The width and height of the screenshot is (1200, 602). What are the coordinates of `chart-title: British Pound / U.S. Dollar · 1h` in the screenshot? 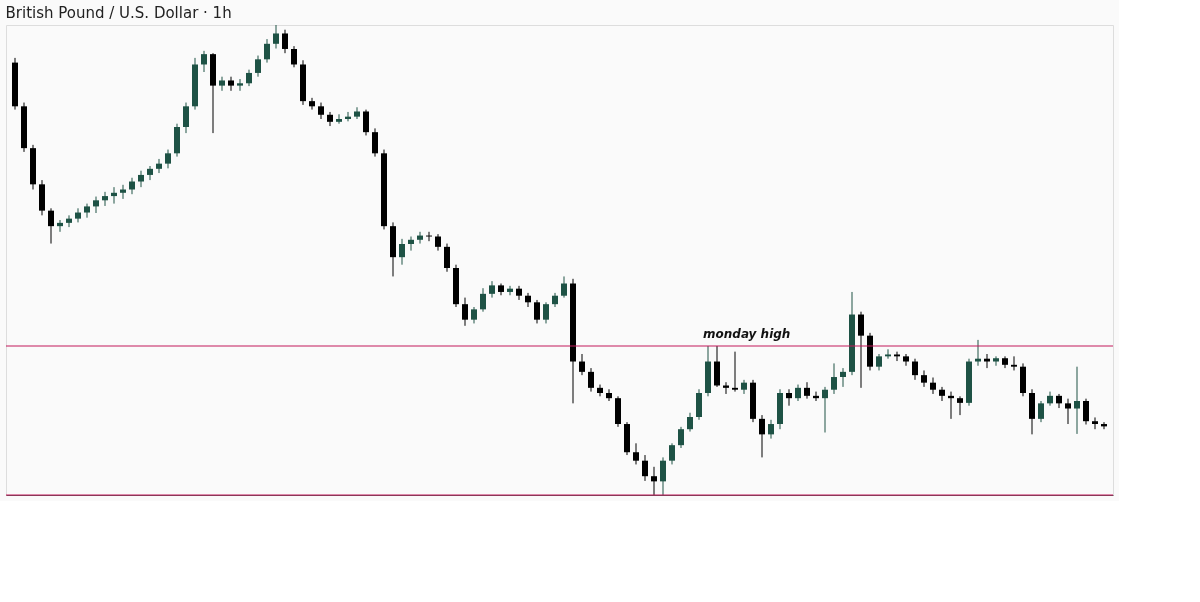 It's located at (118, 12).